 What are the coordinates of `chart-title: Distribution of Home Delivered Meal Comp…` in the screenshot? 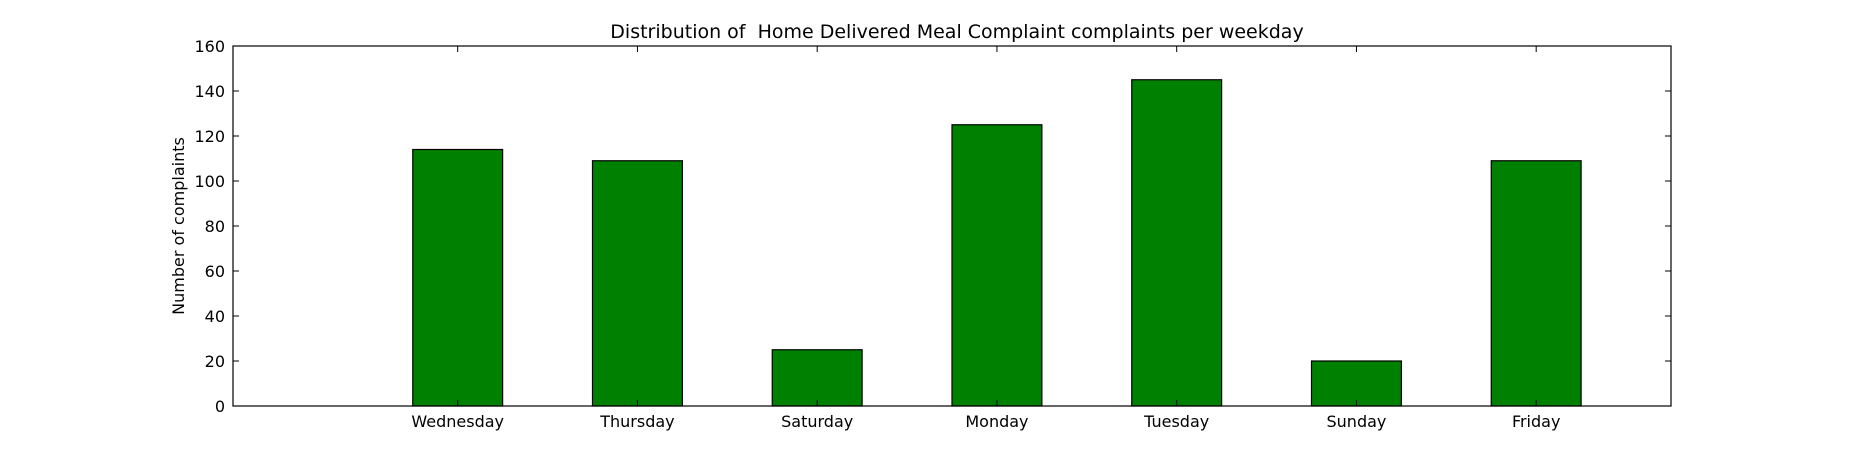 It's located at (956, 32).